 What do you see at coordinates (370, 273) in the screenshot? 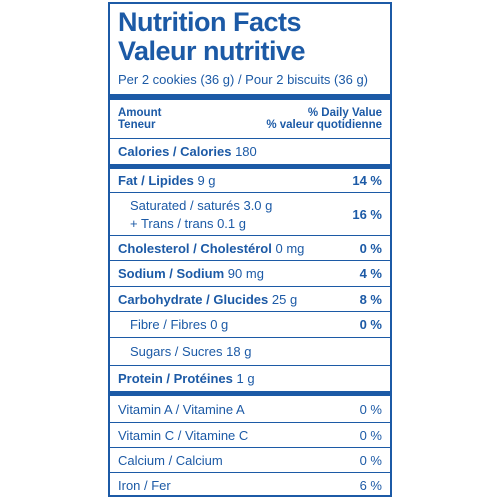
I see `nutrient-dv: 4 %` at bounding box center [370, 273].